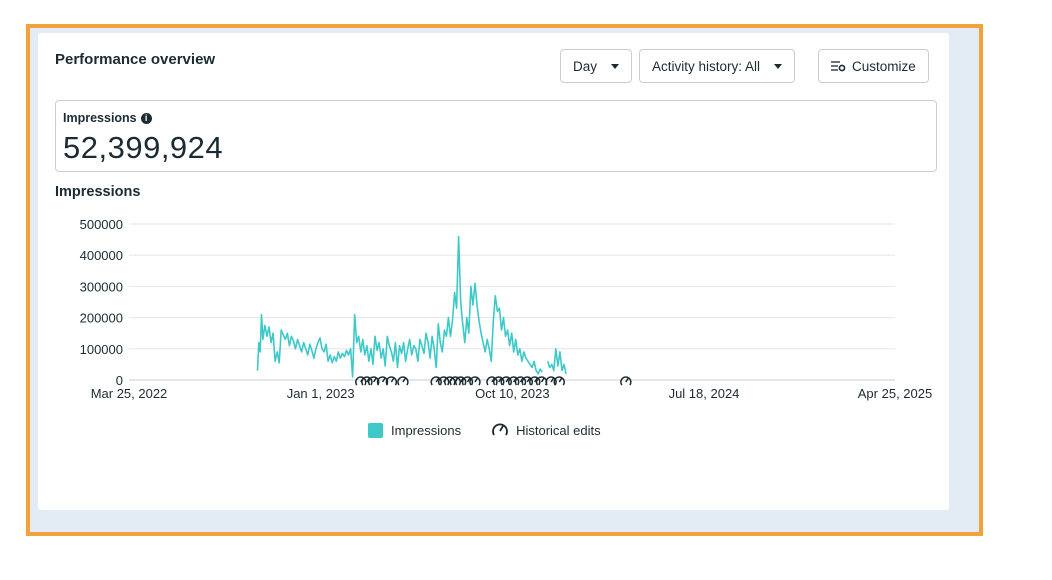  I want to click on legend-item-impressions: Impressions, so click(415, 430).